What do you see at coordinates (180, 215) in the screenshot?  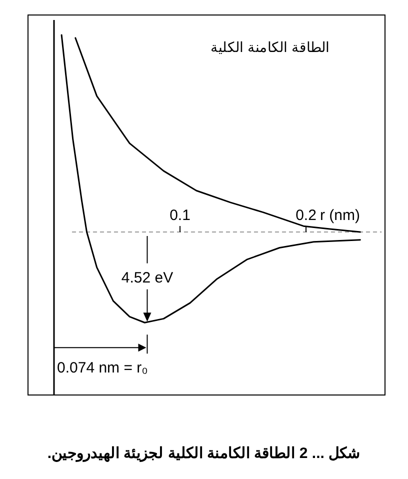 I see `x-tick-label: 0.1` at bounding box center [180, 215].